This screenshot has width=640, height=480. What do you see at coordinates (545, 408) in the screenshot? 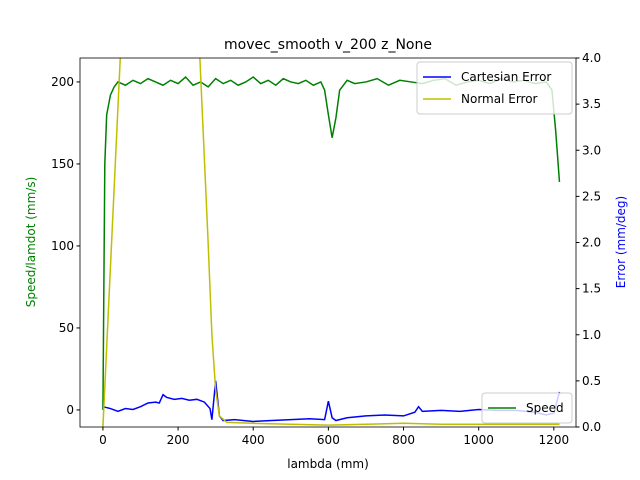
I see `legend-label: Speed` at bounding box center [545, 408].